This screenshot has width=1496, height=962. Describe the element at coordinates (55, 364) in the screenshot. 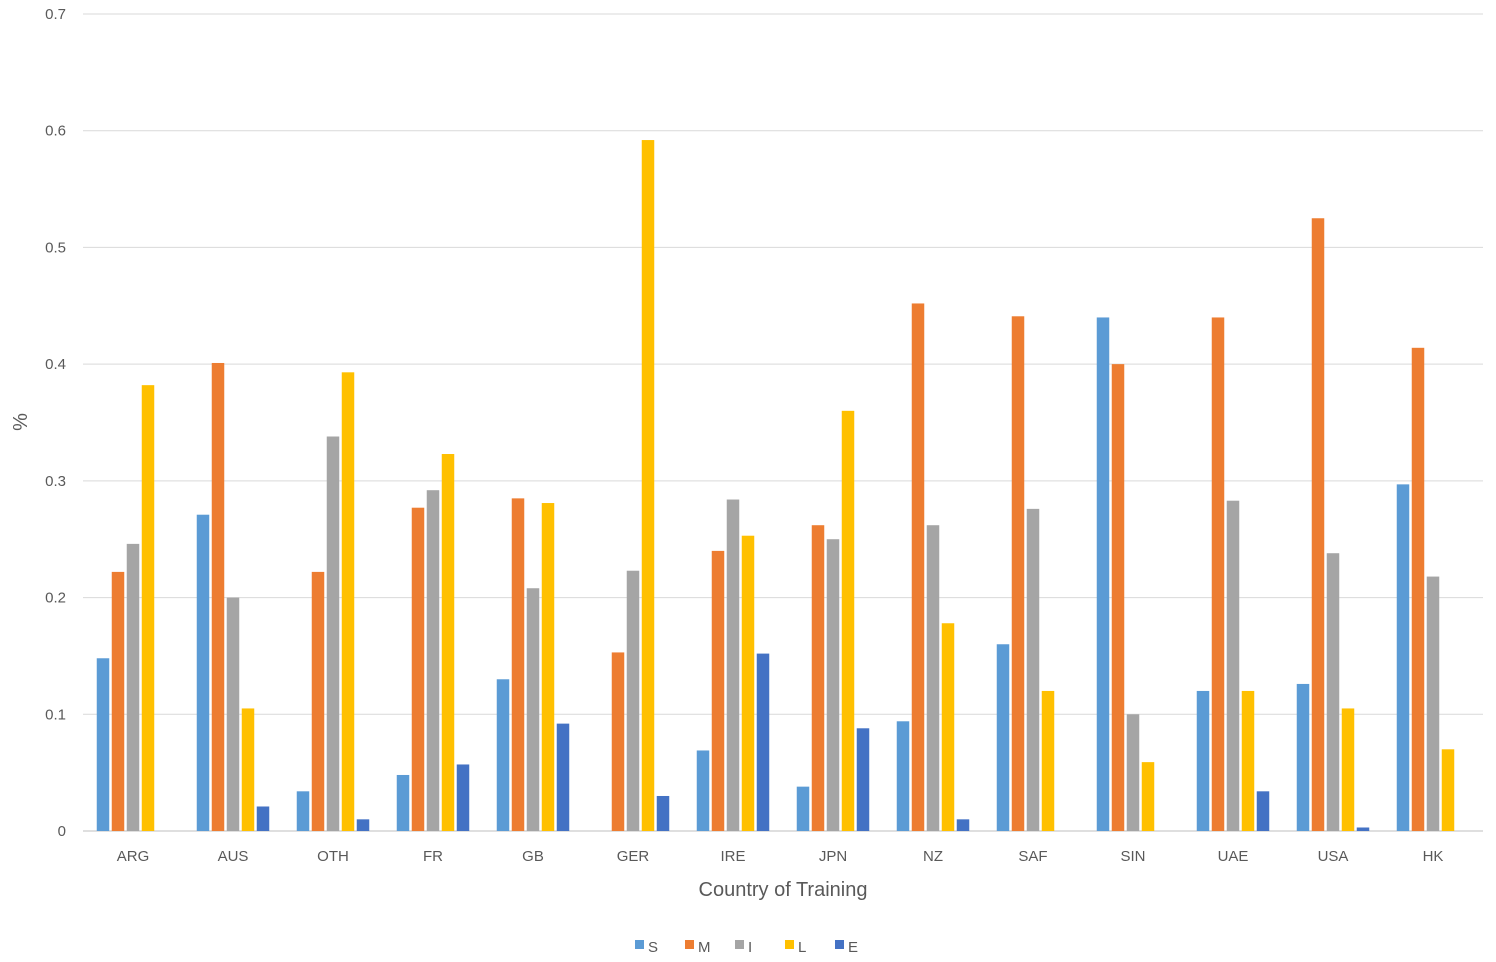

I see `y-tick-label: 0.4` at that location.